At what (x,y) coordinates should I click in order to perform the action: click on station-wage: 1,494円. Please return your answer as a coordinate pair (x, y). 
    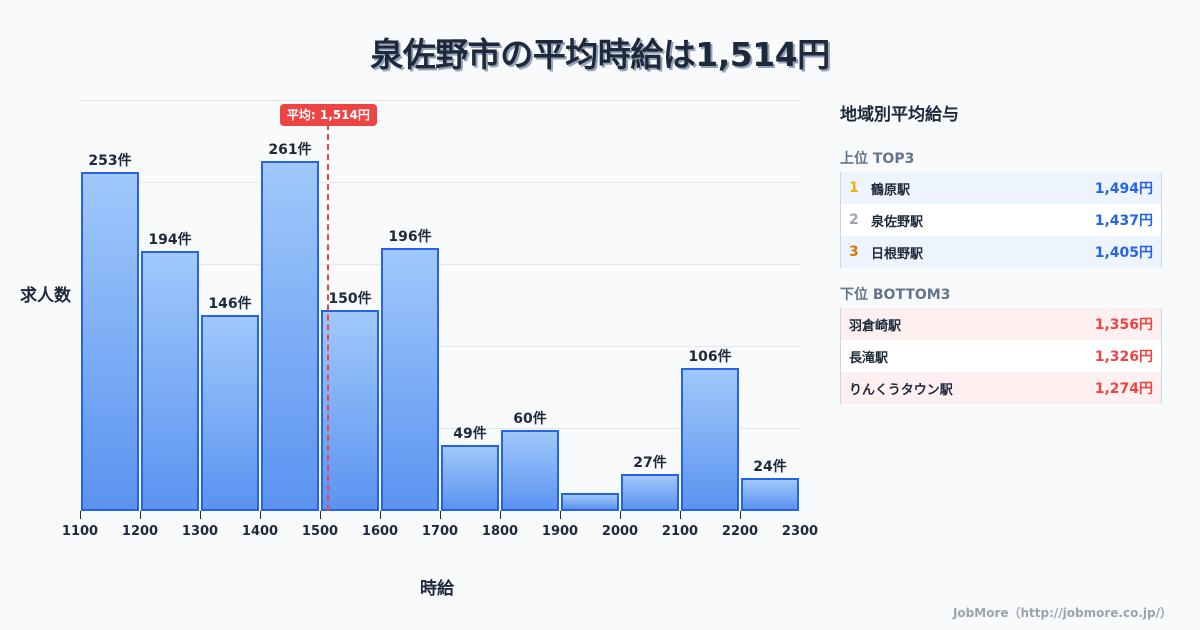
    Looking at the image, I should click on (1123, 189).